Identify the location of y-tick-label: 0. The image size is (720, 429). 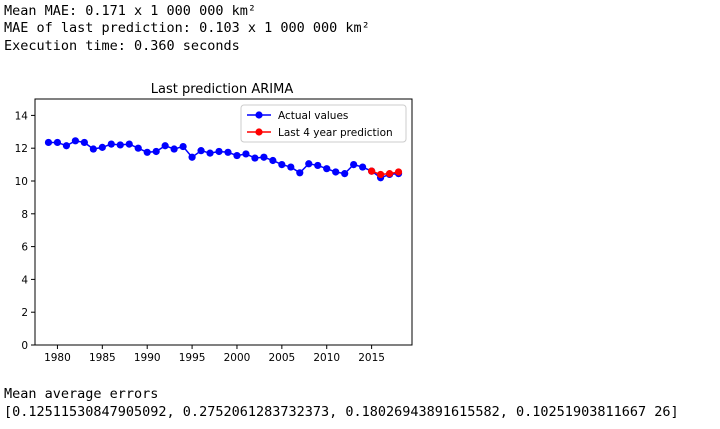
(24, 346).